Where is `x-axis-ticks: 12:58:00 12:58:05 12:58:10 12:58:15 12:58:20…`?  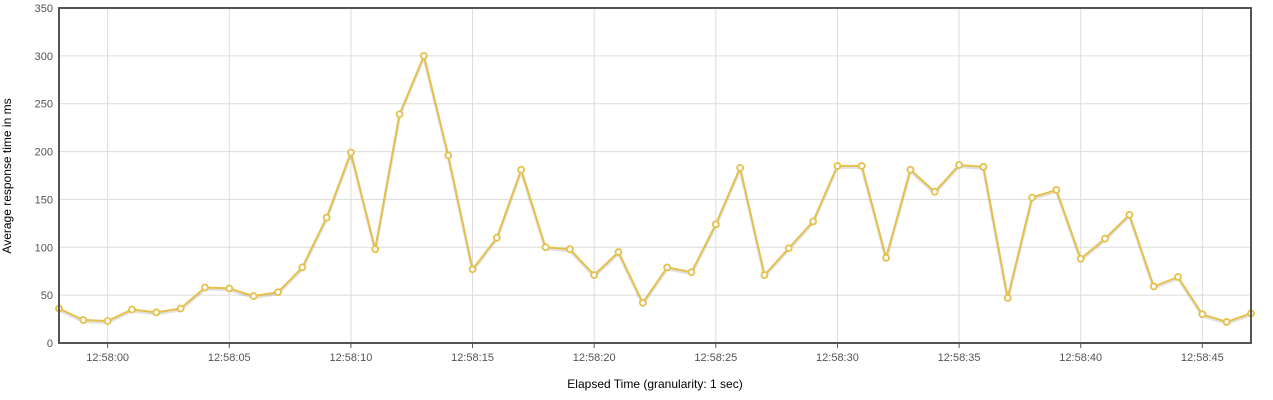 x-axis-ticks: 12:58:00 12:58:05 12:58:10 12:58:15 12:58:20… is located at coordinates (655, 353).